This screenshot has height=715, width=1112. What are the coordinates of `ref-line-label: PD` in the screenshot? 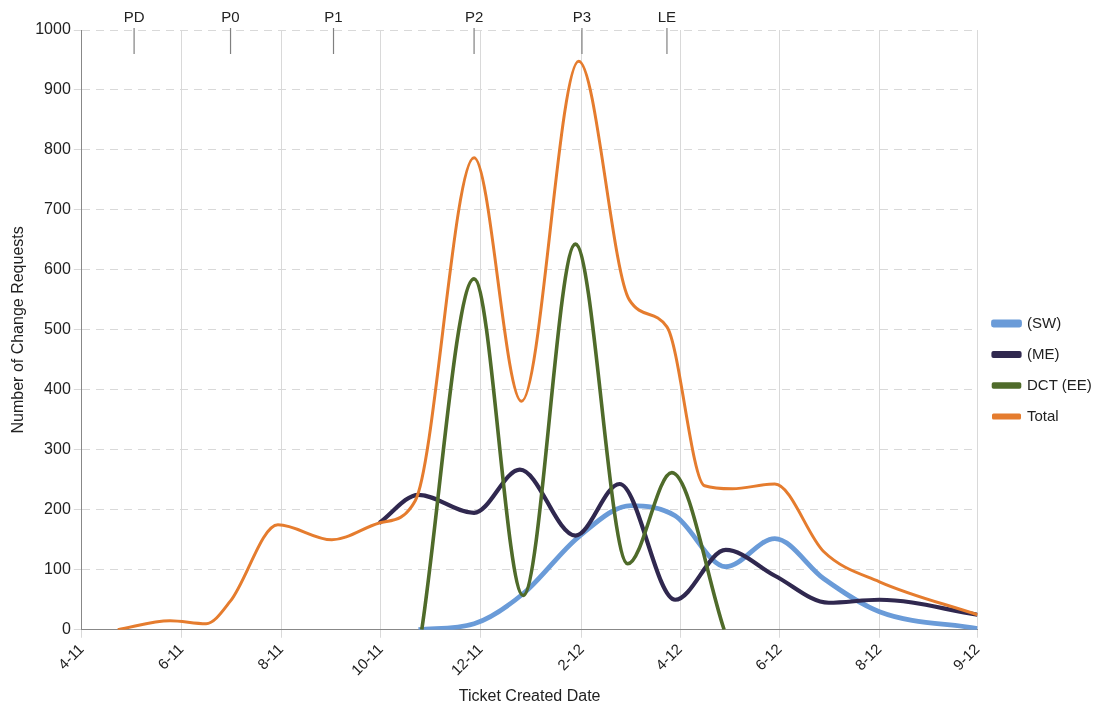 It's located at (134, 16).